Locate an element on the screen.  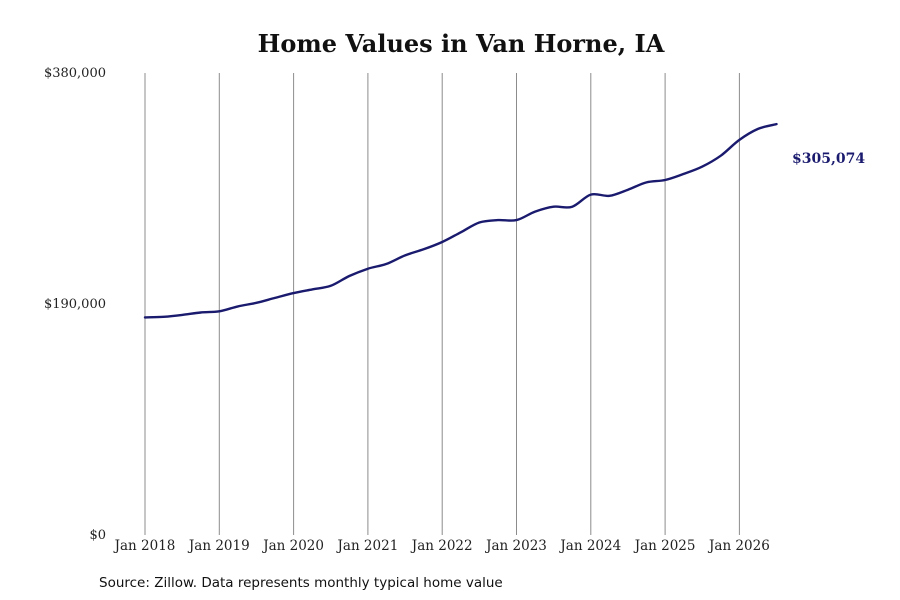
x-tick-label: Jan 2025 is located at coordinates (664, 546).